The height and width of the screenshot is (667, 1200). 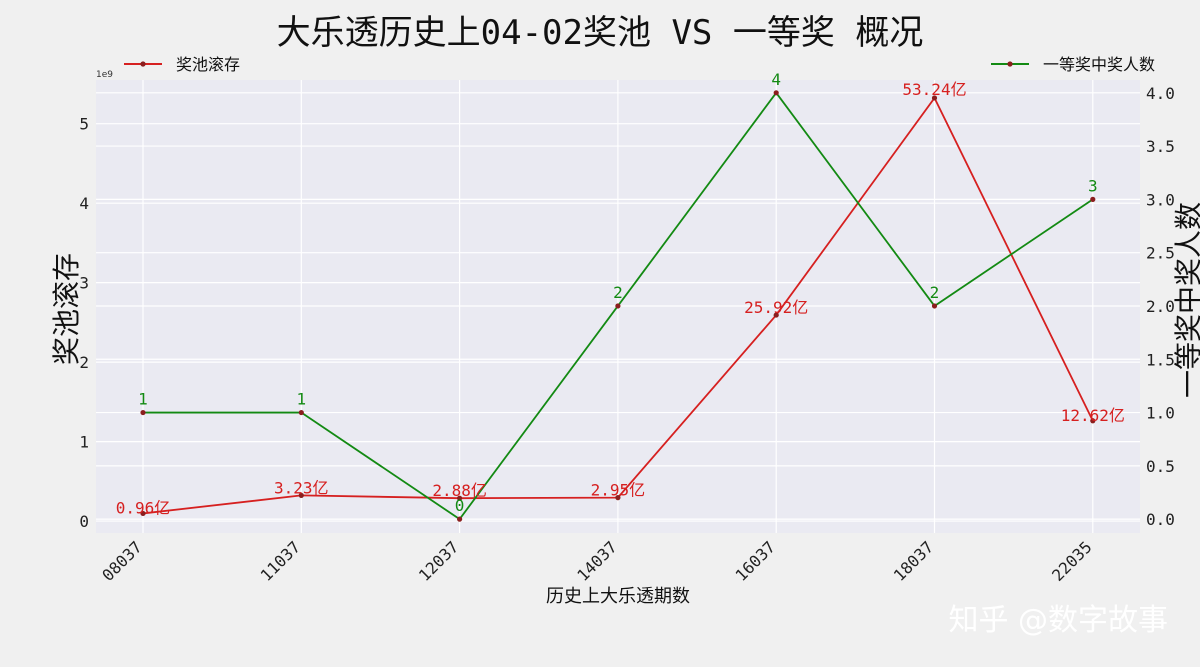 I want to click on data-label-0: 2.95亿, so click(x=618, y=490).